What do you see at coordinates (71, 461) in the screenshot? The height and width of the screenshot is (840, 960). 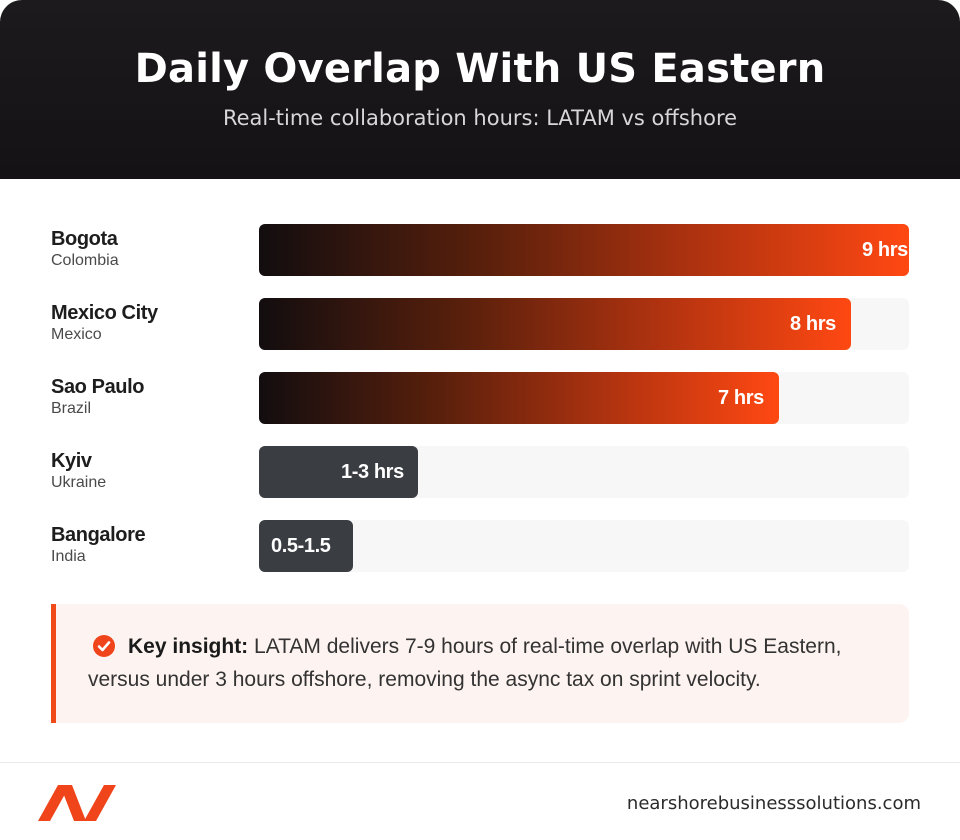 I see `city-label: Kyiv` at bounding box center [71, 461].